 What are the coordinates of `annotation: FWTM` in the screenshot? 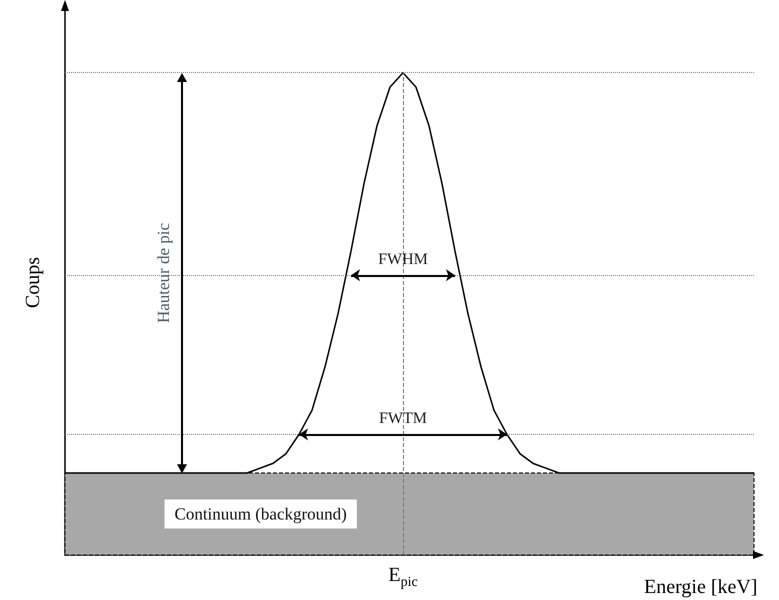 It's located at (403, 418).